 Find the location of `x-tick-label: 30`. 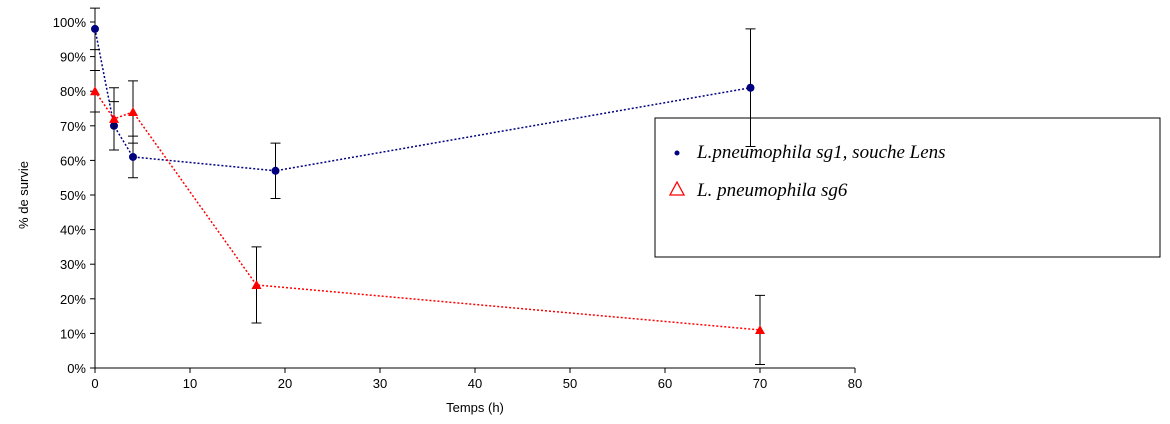

x-tick-label: 30 is located at coordinates (380, 383).